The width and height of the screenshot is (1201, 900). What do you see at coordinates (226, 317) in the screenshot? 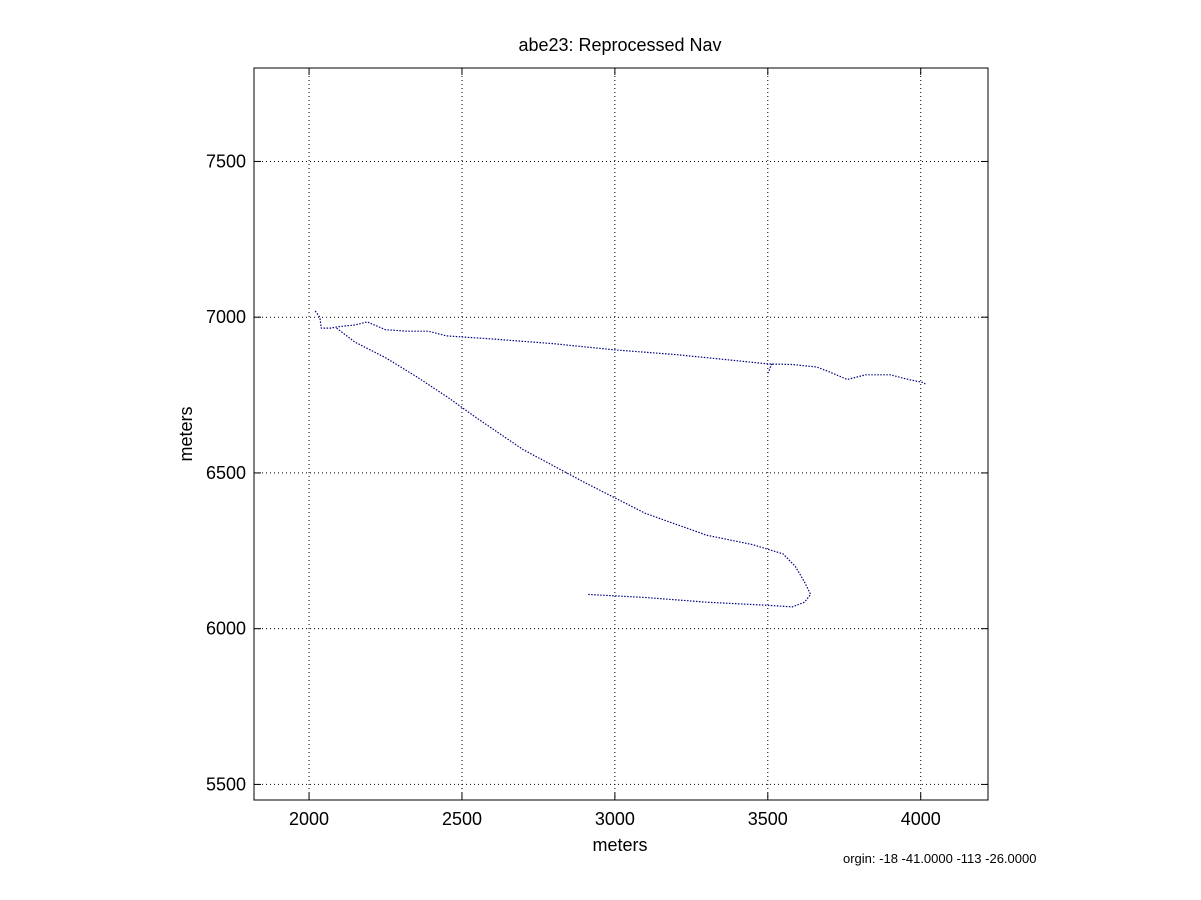
I see `y-tick-label: 7000` at bounding box center [226, 317].